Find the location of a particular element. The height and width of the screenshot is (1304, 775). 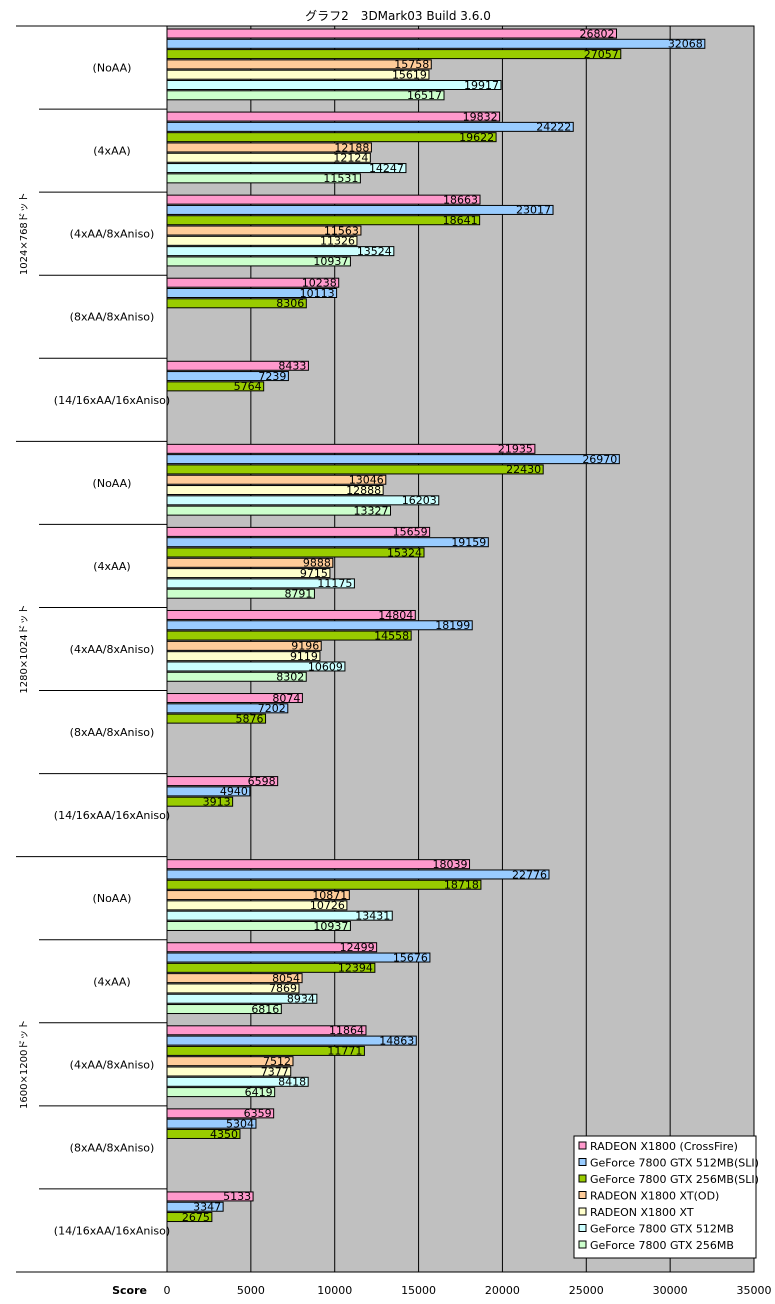

data-label: 14247 is located at coordinates (386, 168).